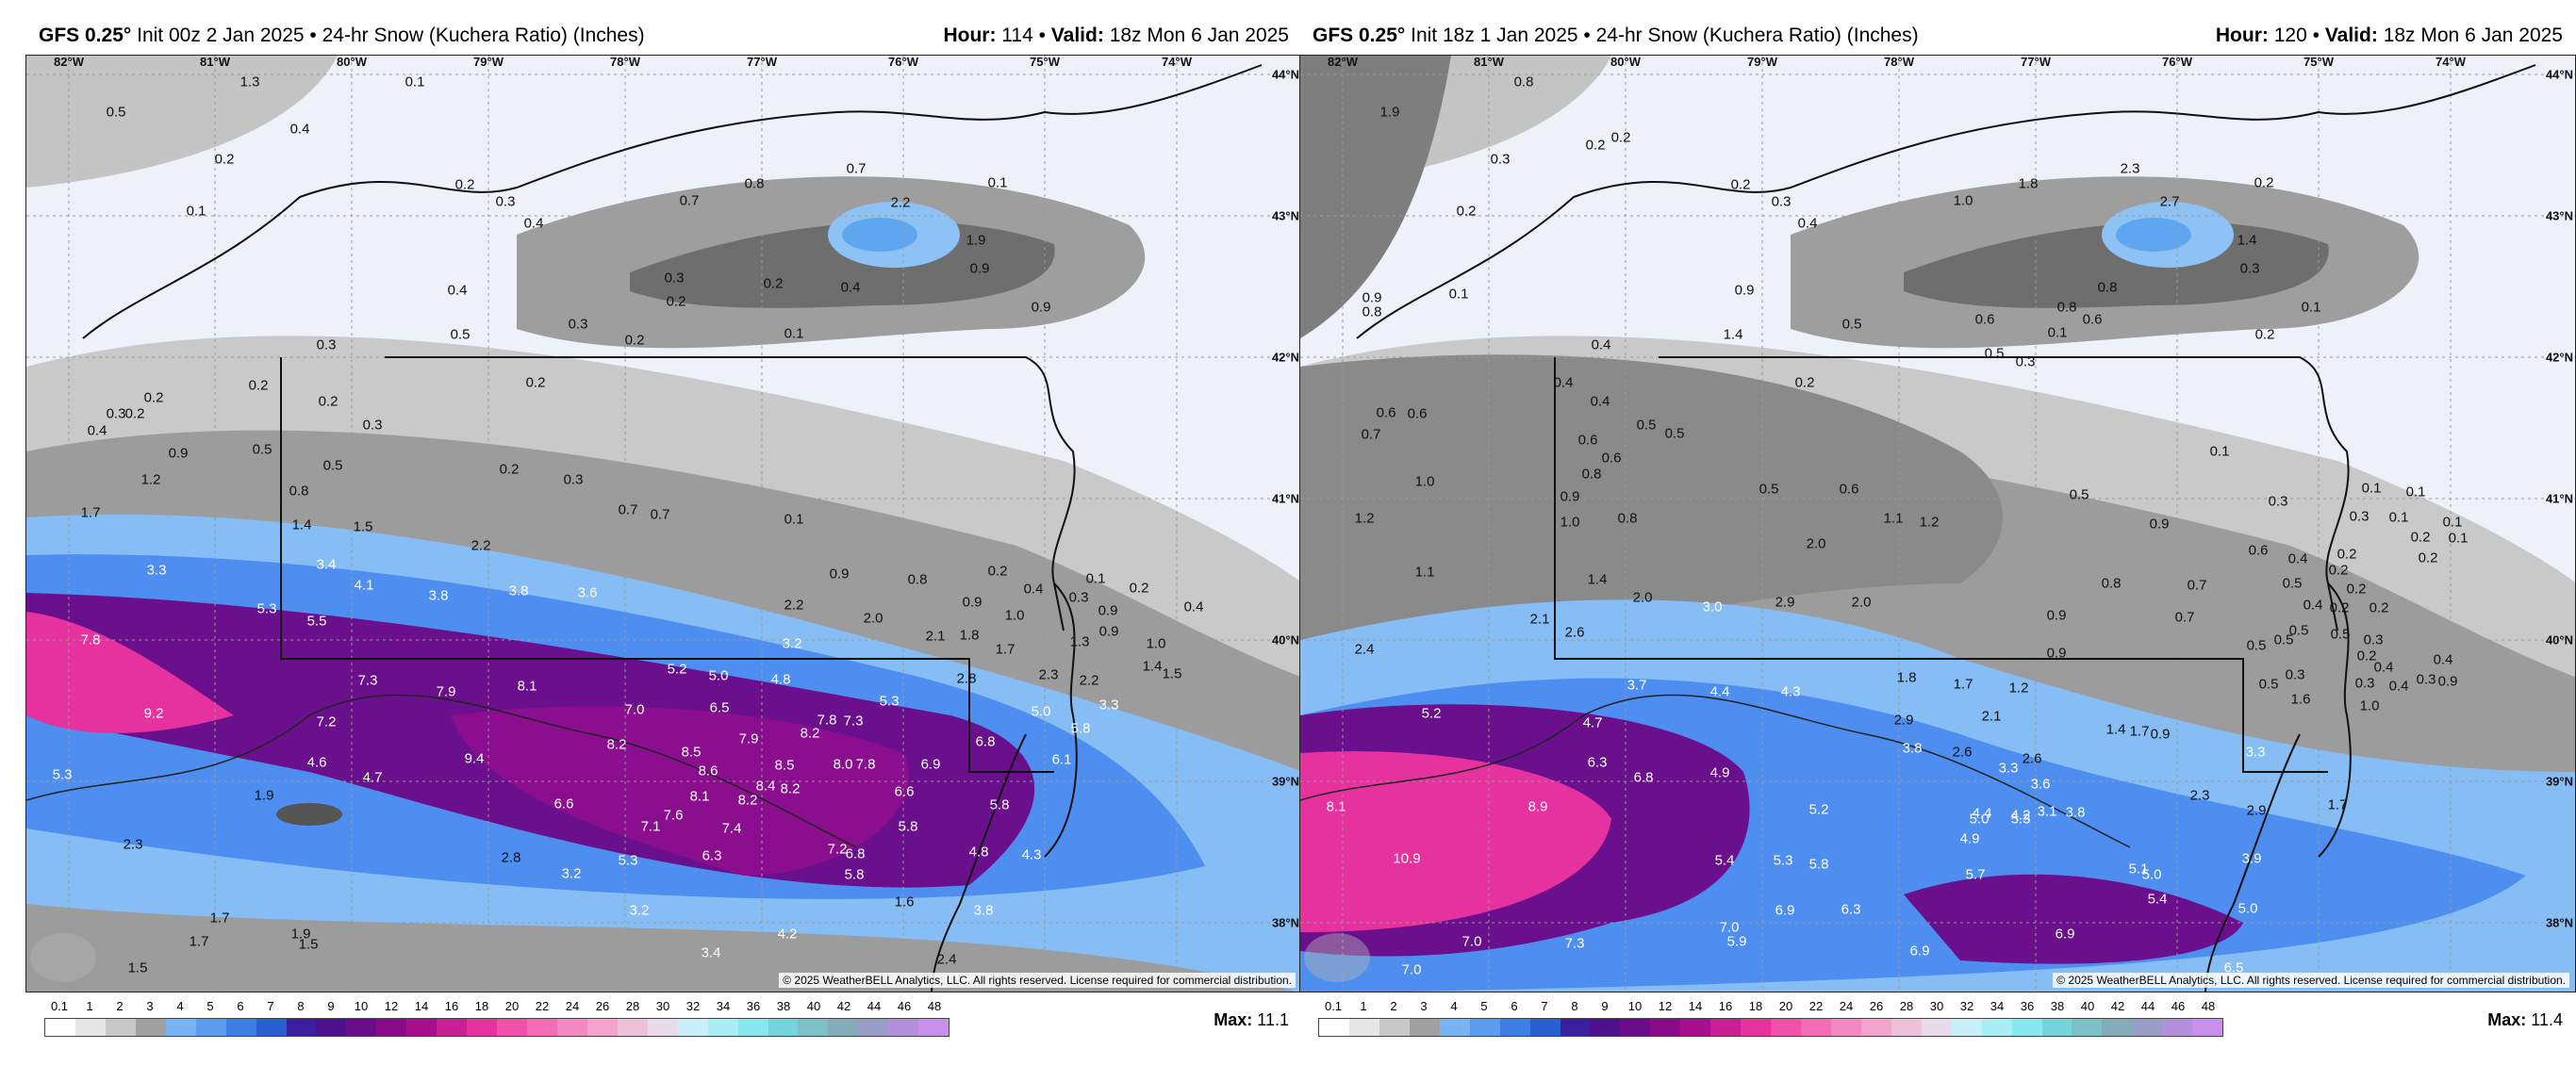 Image resolution: width=2576 pixels, height=1066 pixels. What do you see at coordinates (62, 774) in the screenshot?
I see `snow-value-label: 5.3` at bounding box center [62, 774].